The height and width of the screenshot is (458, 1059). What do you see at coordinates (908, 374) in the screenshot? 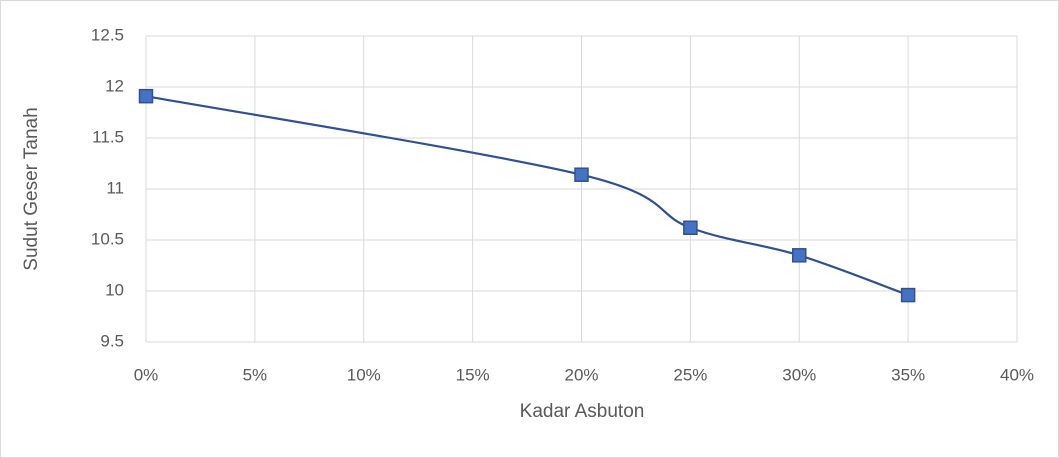
I see `x-tick-label: 35%` at bounding box center [908, 374].